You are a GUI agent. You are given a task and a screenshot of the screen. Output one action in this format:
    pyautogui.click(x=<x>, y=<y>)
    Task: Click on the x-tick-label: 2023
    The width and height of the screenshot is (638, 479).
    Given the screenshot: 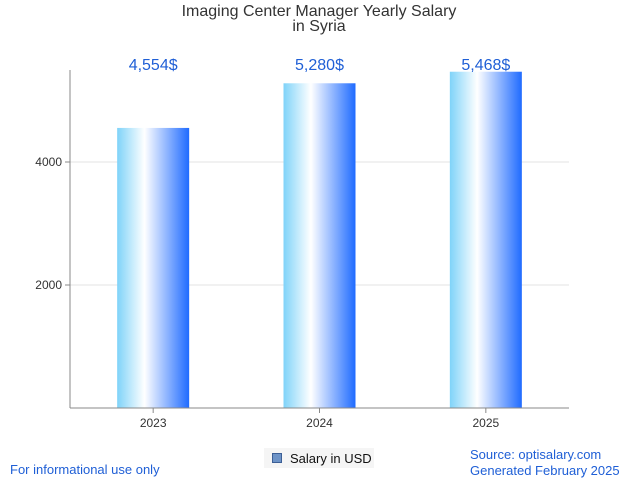 What is the action you would take?
    pyautogui.click(x=153, y=423)
    